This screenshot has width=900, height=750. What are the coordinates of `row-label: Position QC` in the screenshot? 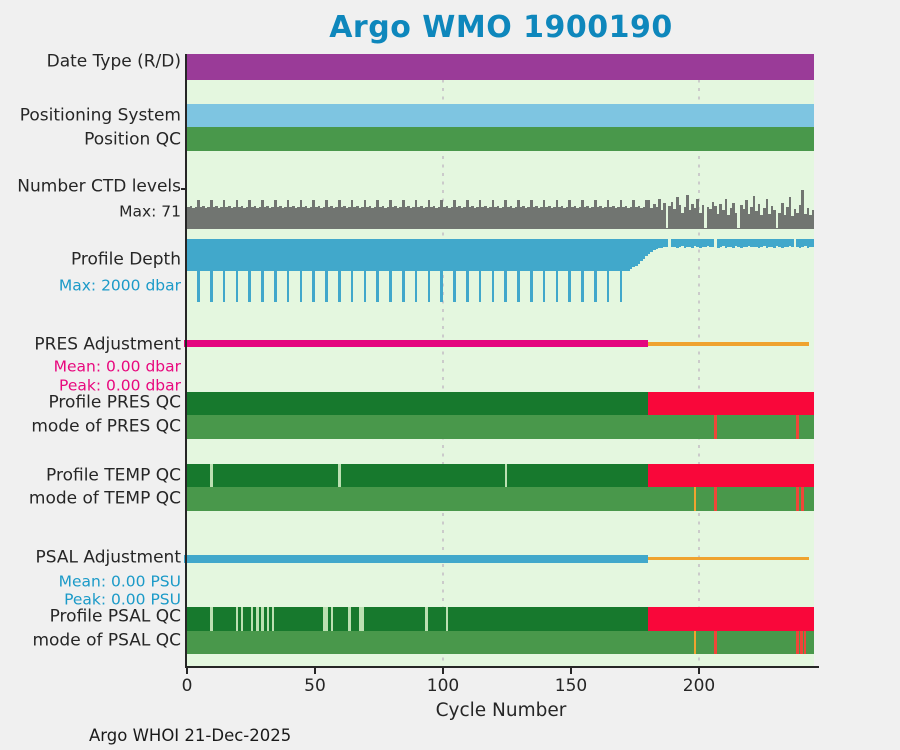 It's located at (132, 139).